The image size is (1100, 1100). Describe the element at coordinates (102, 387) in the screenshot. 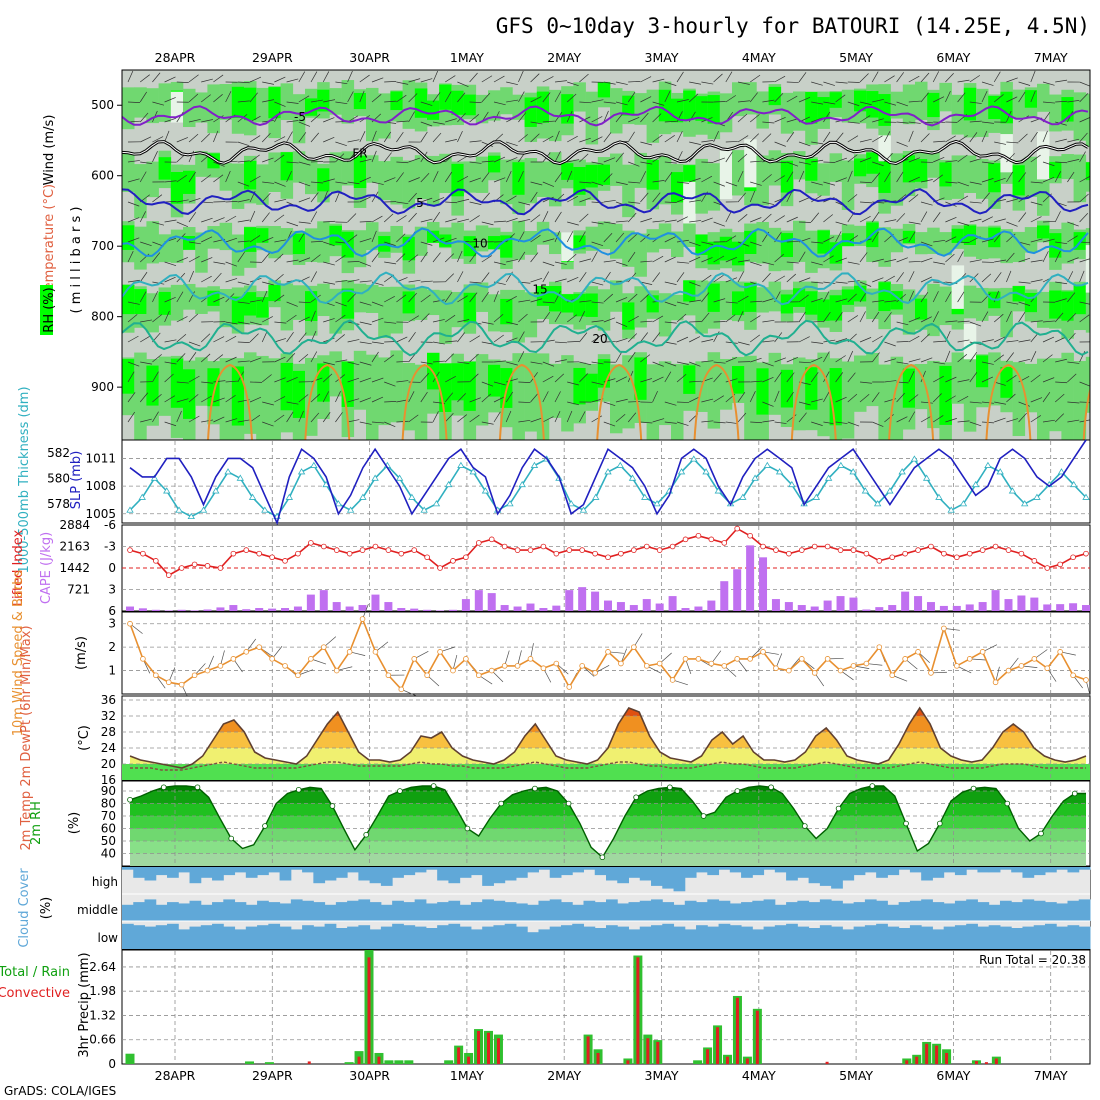

I see `pressure-tick-900: 900` at that location.